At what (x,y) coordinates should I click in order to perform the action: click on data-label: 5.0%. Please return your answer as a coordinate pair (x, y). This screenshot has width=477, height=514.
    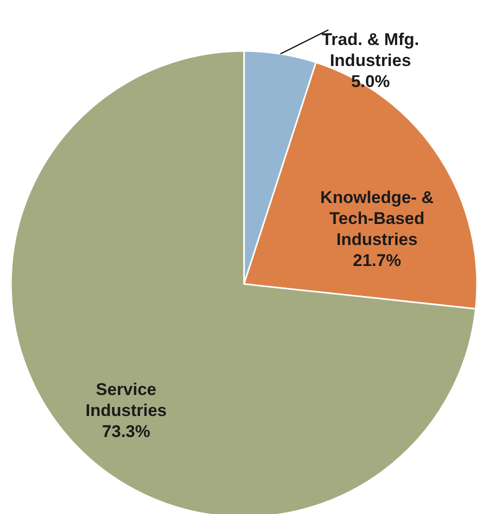
    Looking at the image, I should click on (370, 81).